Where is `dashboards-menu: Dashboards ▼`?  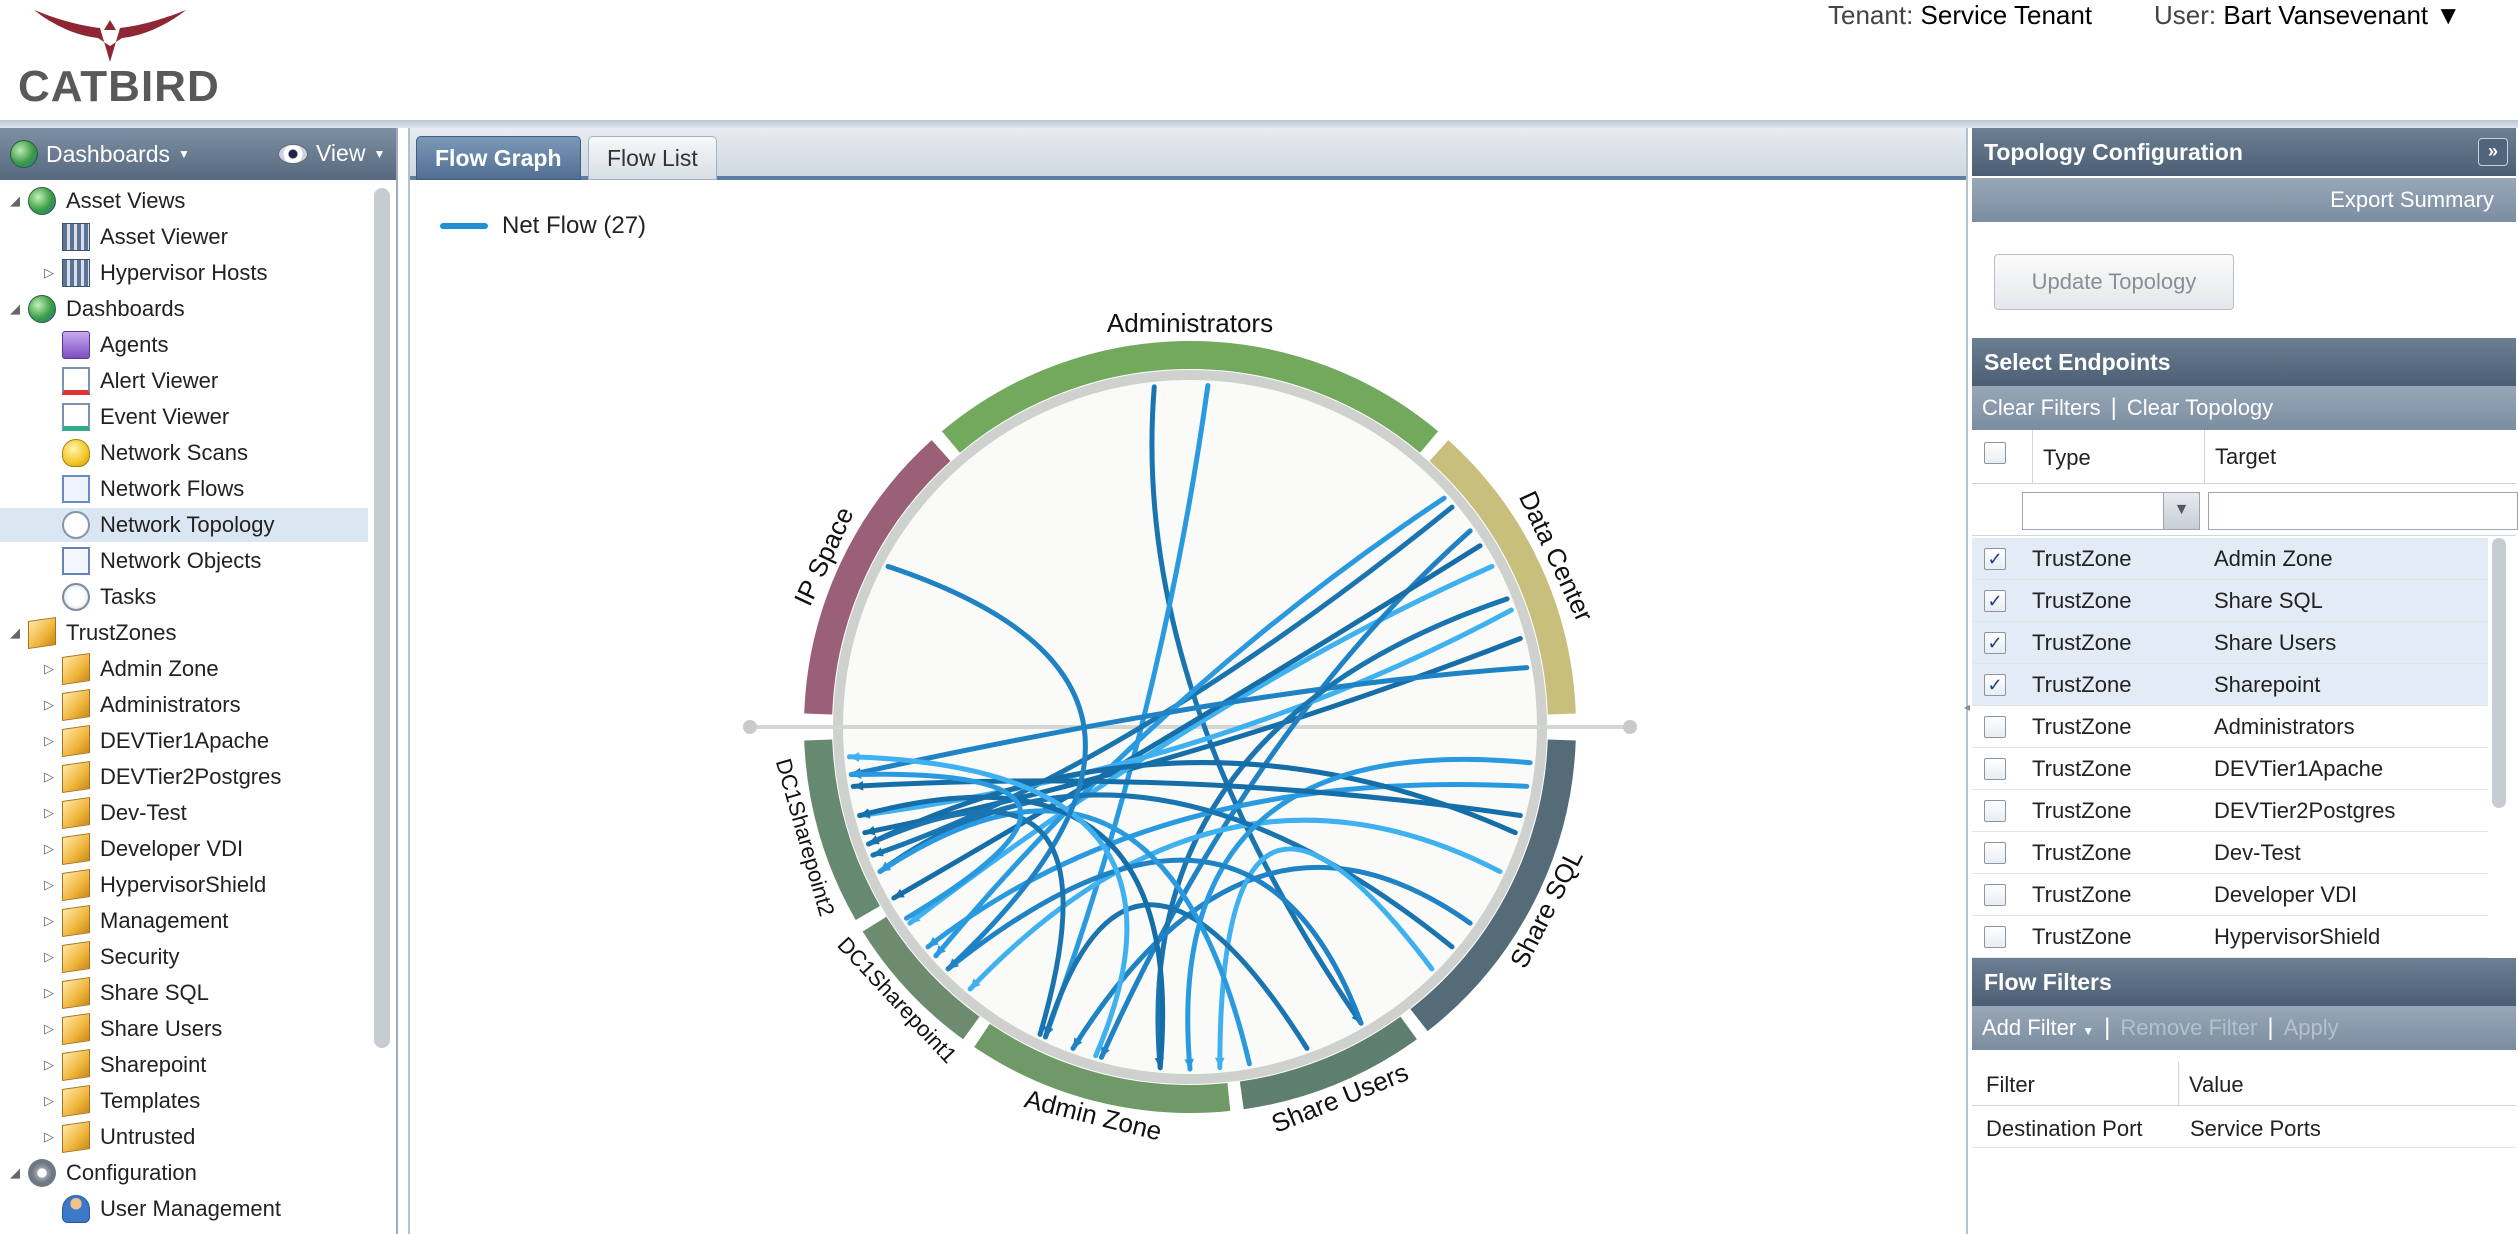 dashboards-menu: Dashboards ▼ is located at coordinates (100, 154).